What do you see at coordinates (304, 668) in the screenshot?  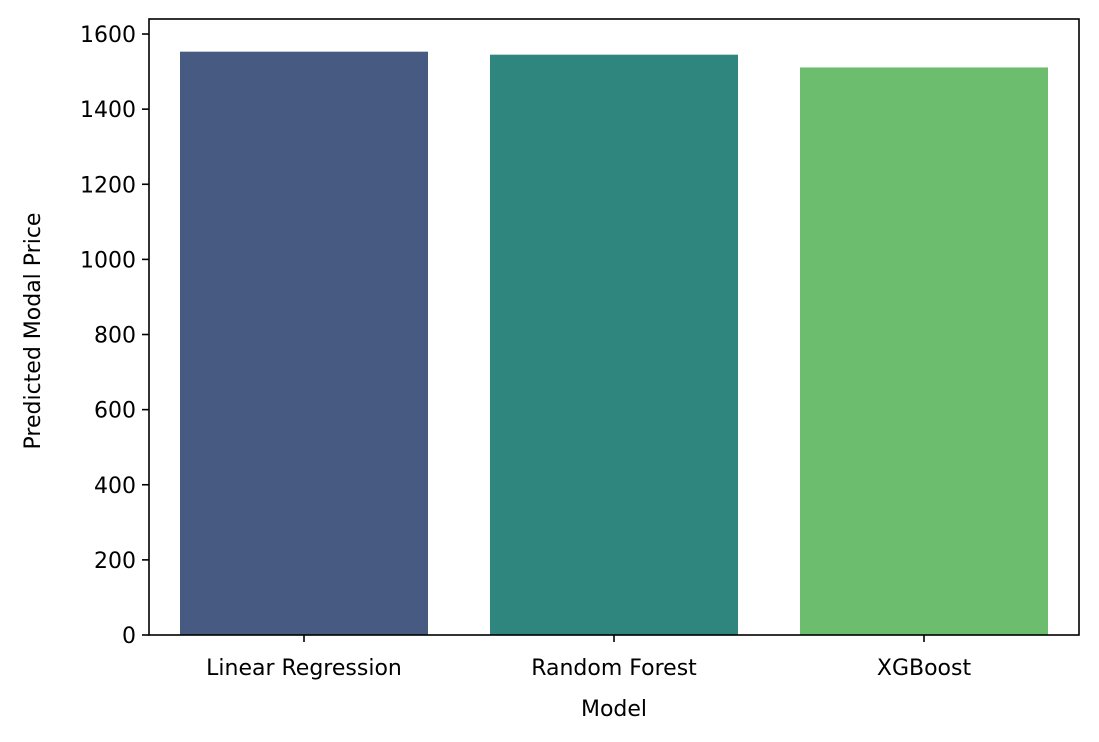 I see `x-tick-label: Linear Regression` at bounding box center [304, 668].